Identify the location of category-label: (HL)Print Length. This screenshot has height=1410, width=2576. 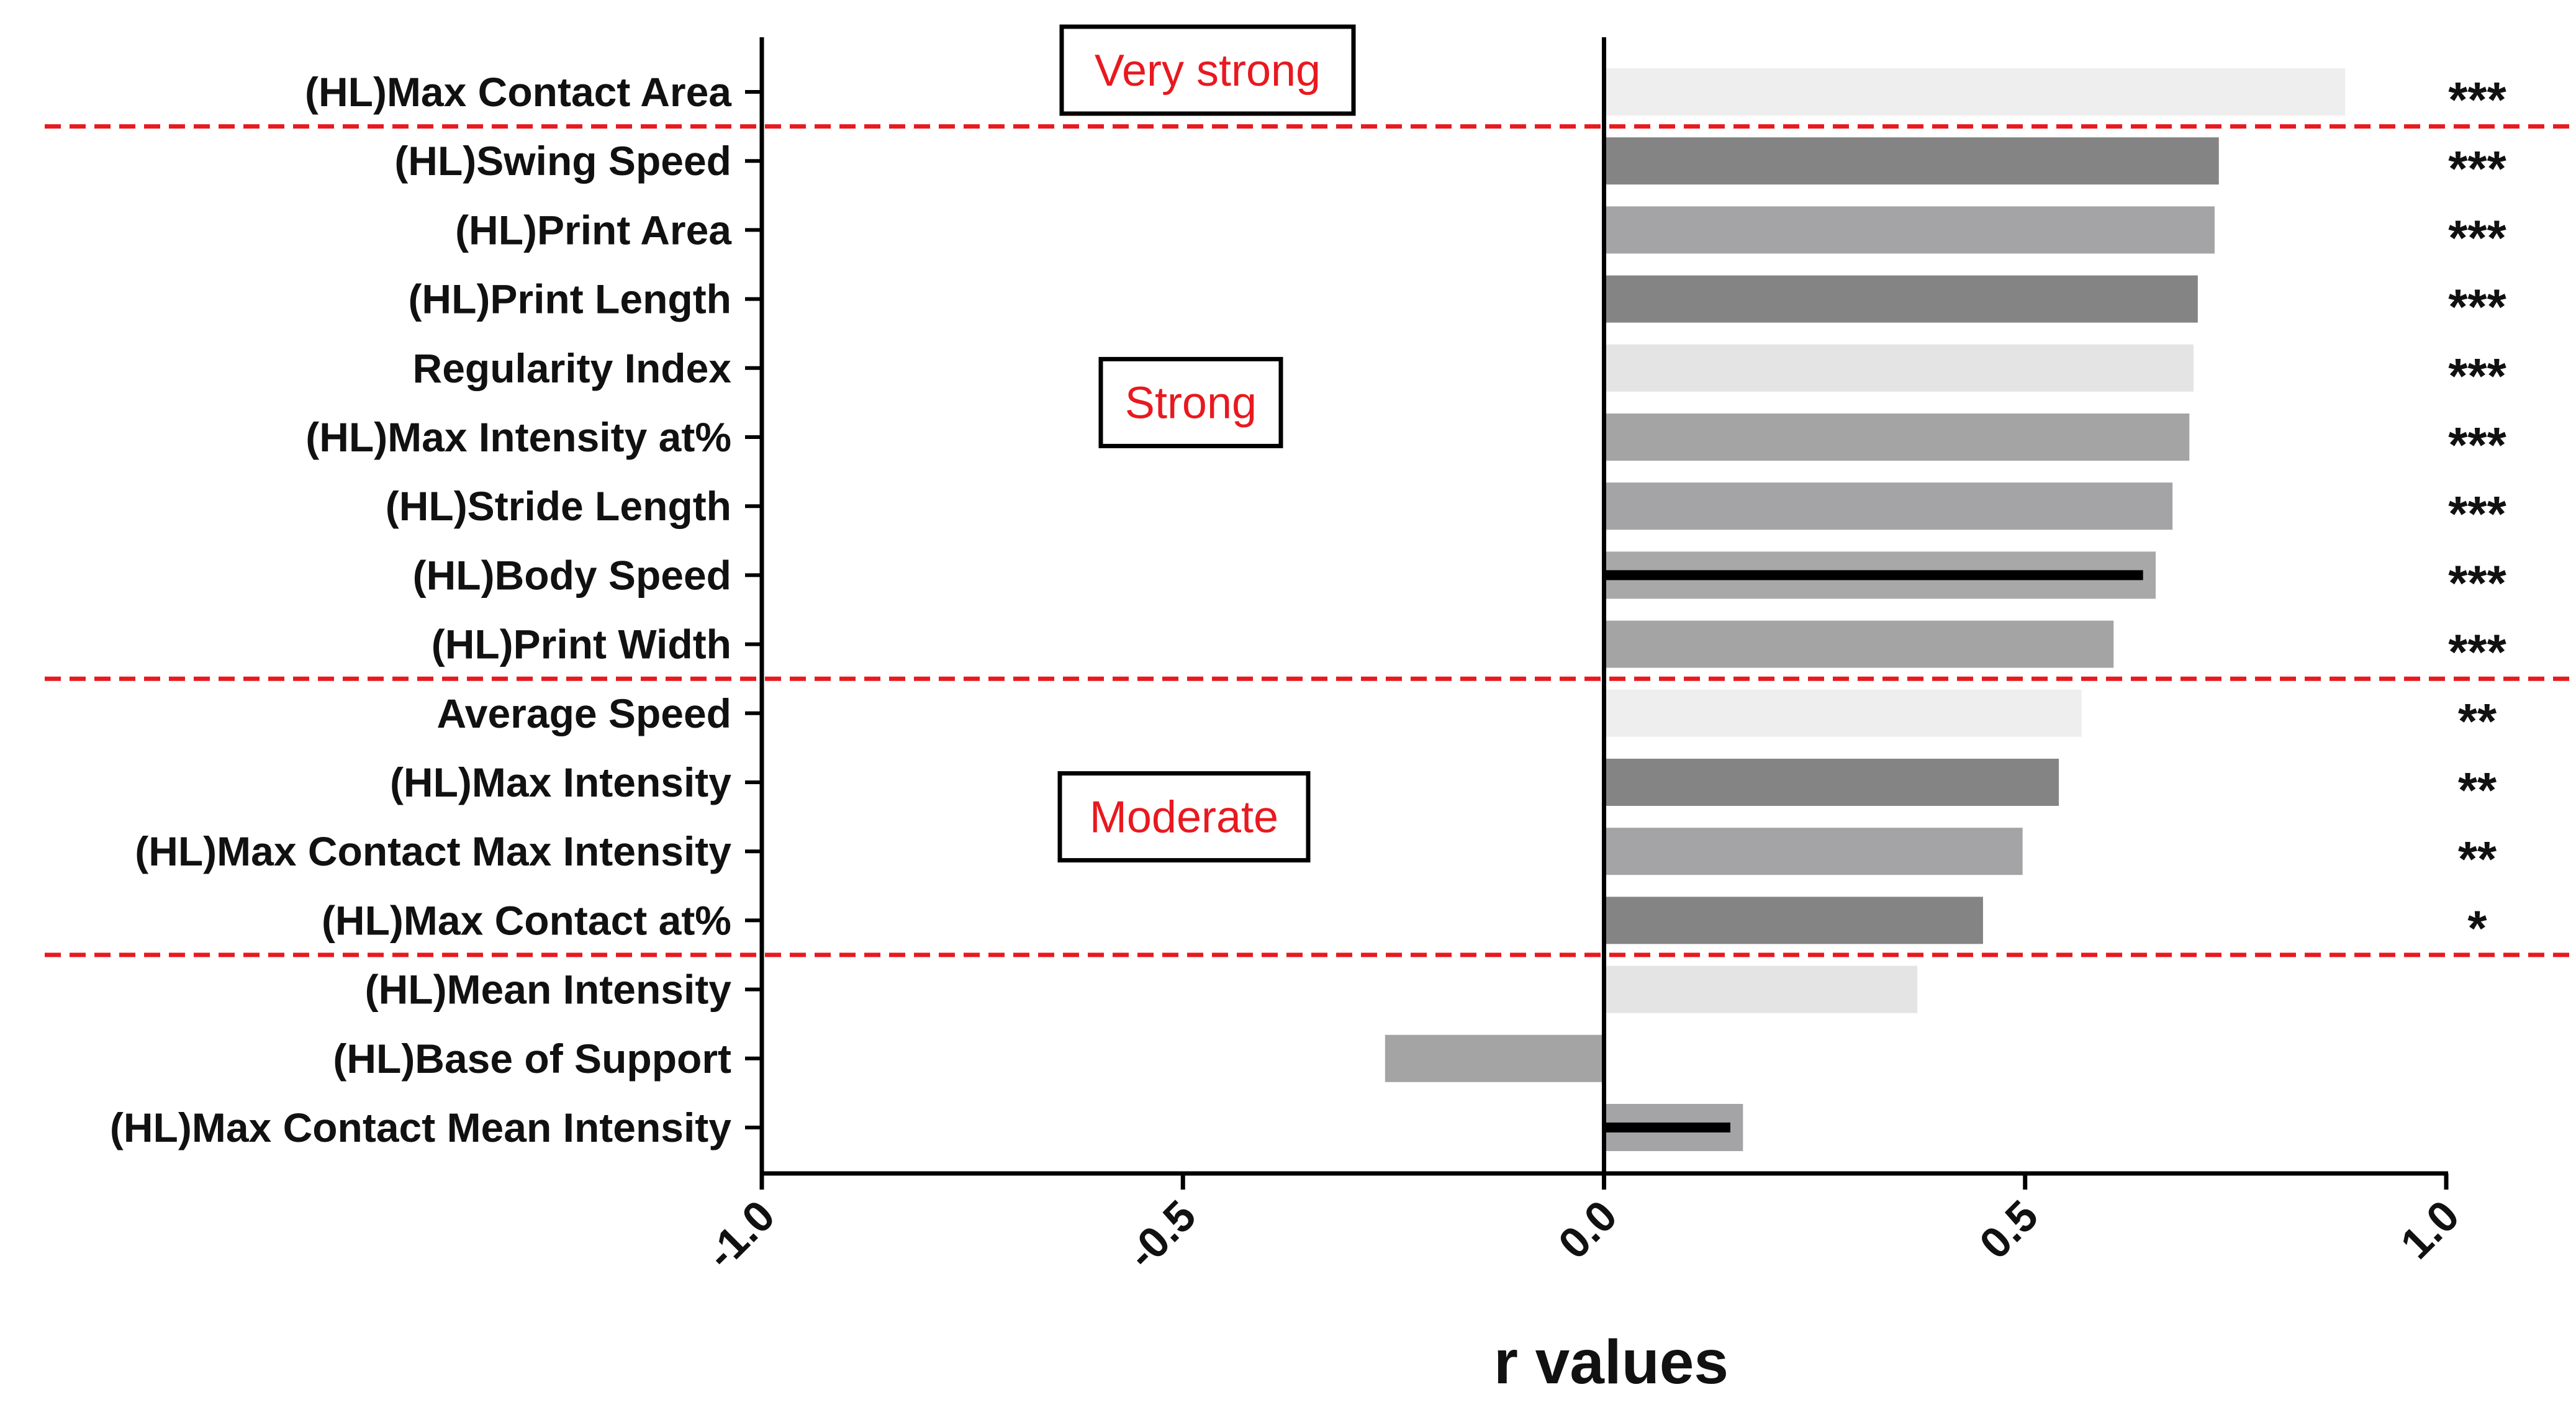
(569, 299).